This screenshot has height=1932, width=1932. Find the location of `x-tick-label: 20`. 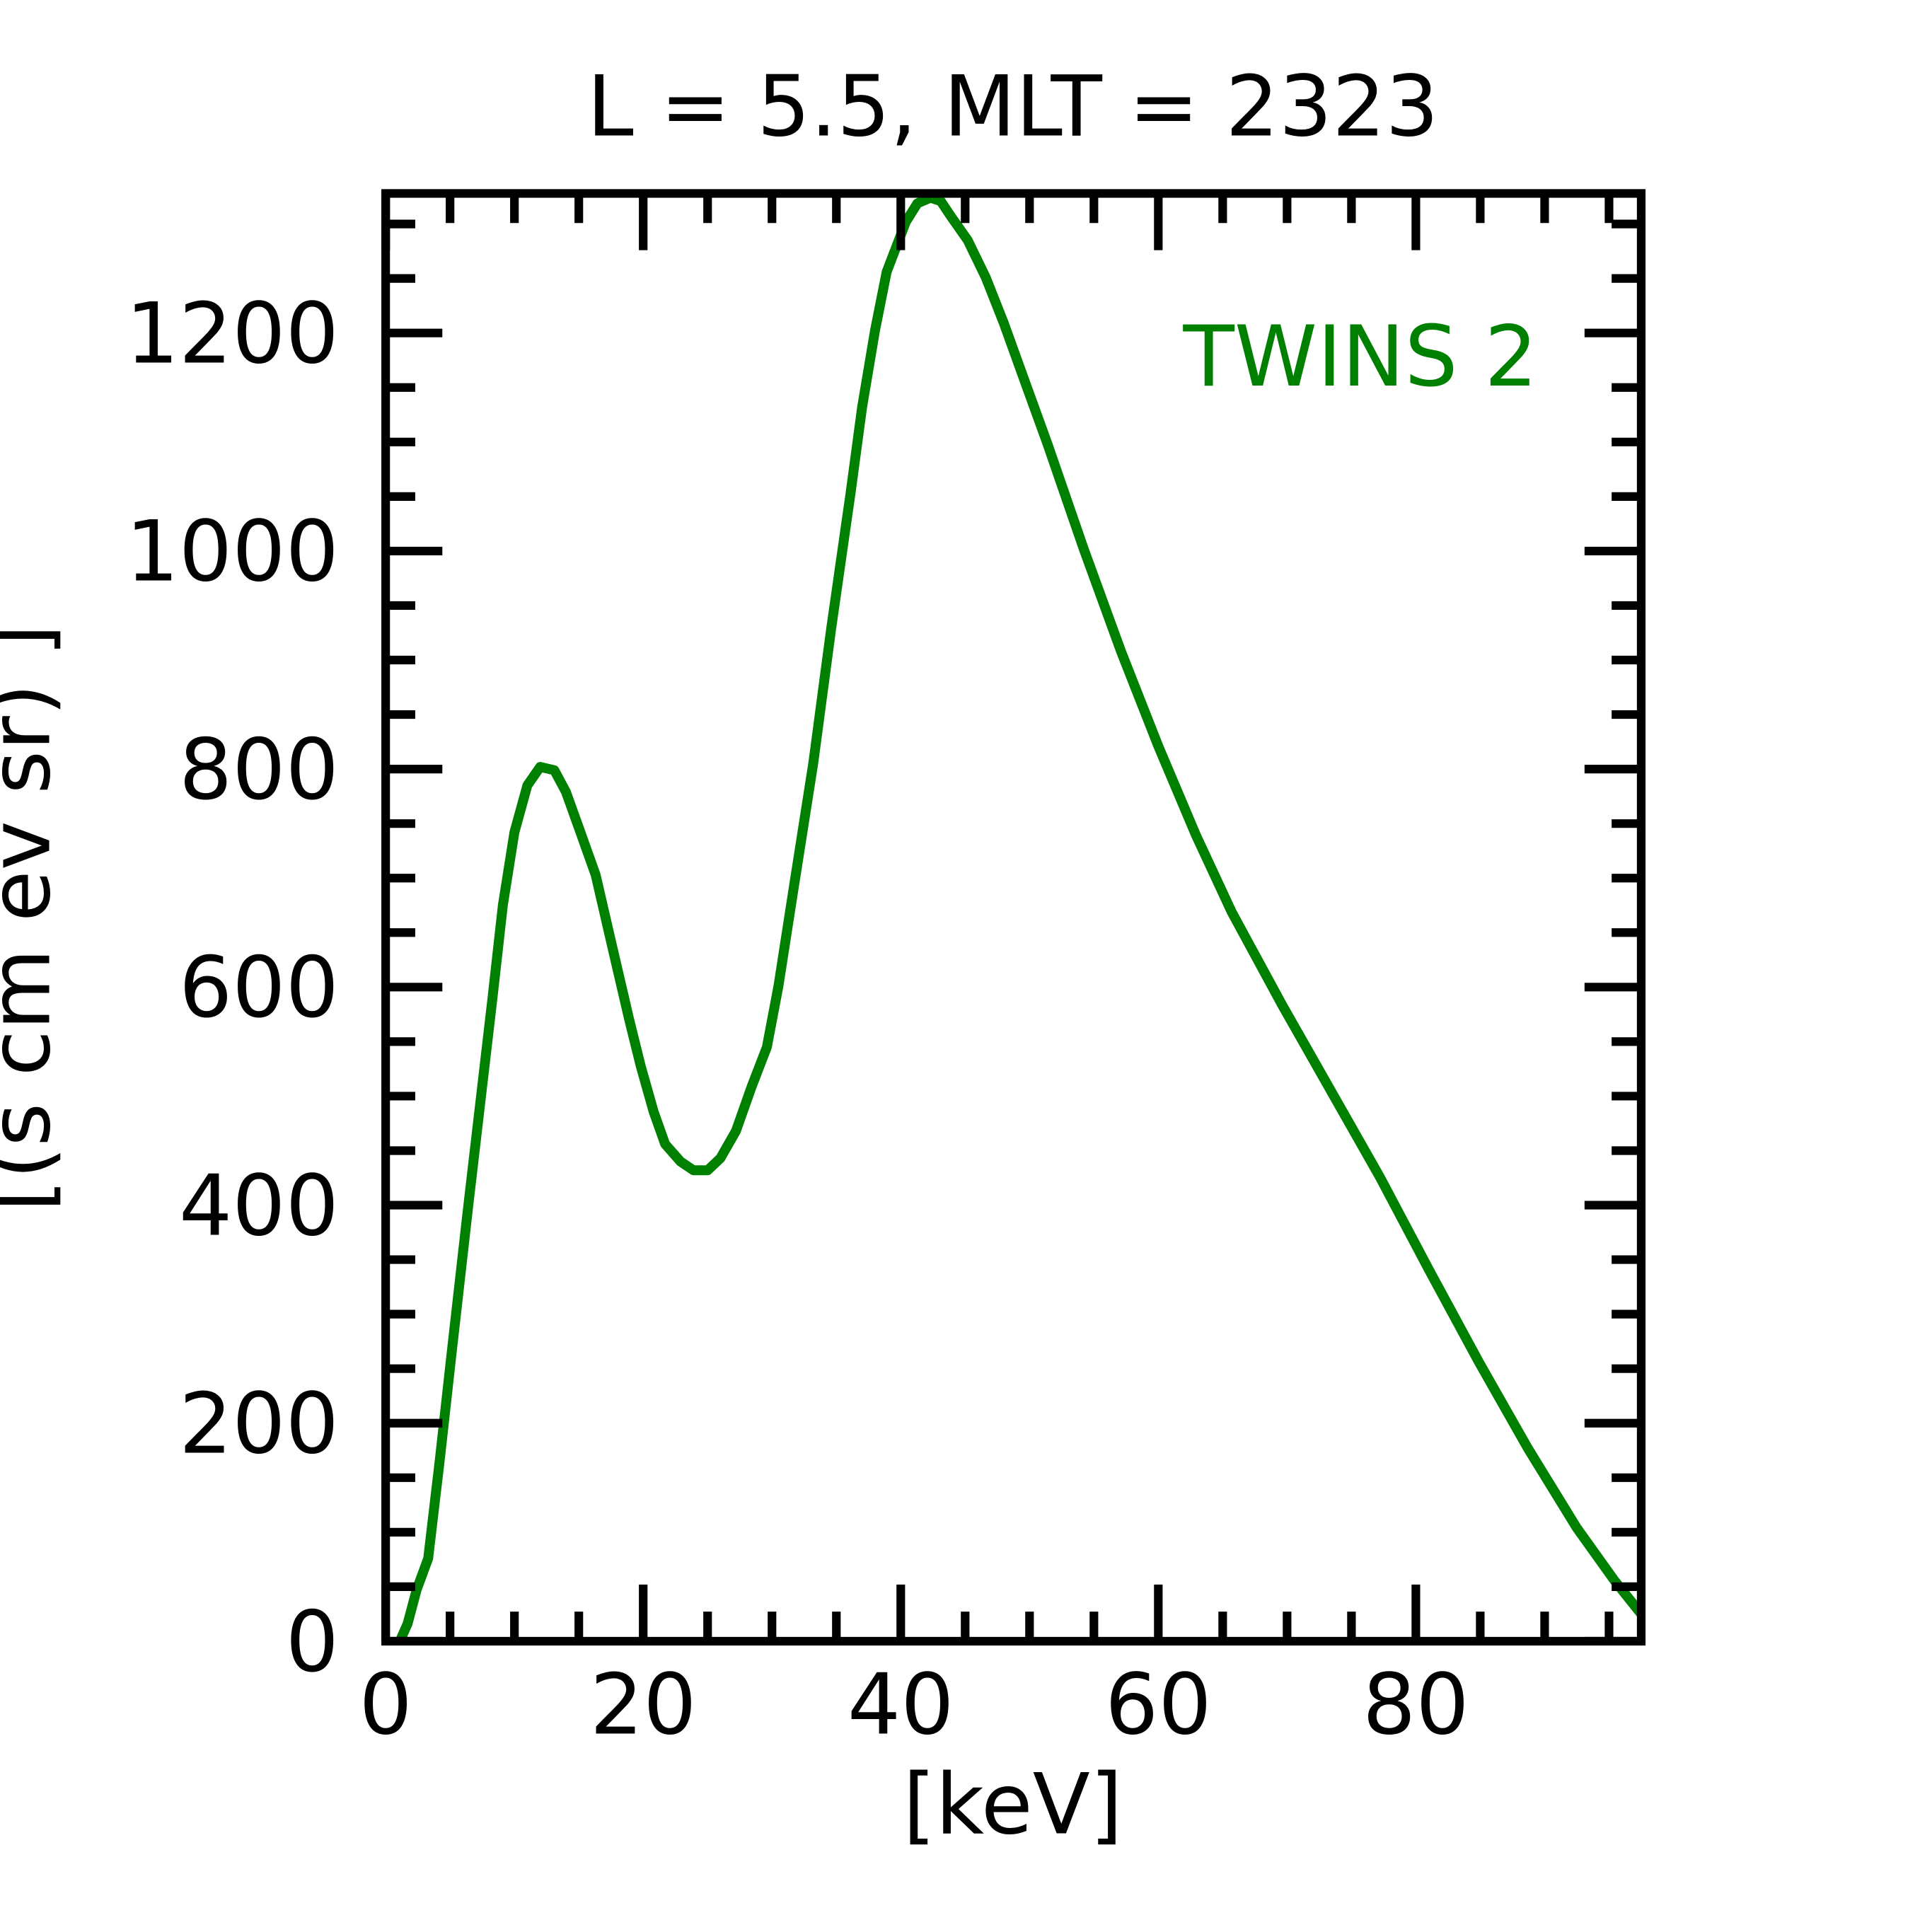

x-tick-label: 20 is located at coordinates (643, 1705).